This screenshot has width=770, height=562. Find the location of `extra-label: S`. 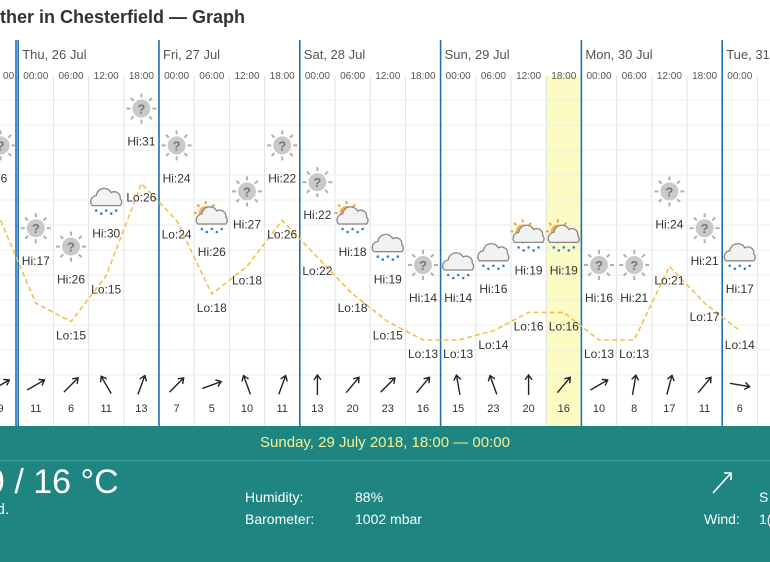

extra-label: S is located at coordinates (764, 497).